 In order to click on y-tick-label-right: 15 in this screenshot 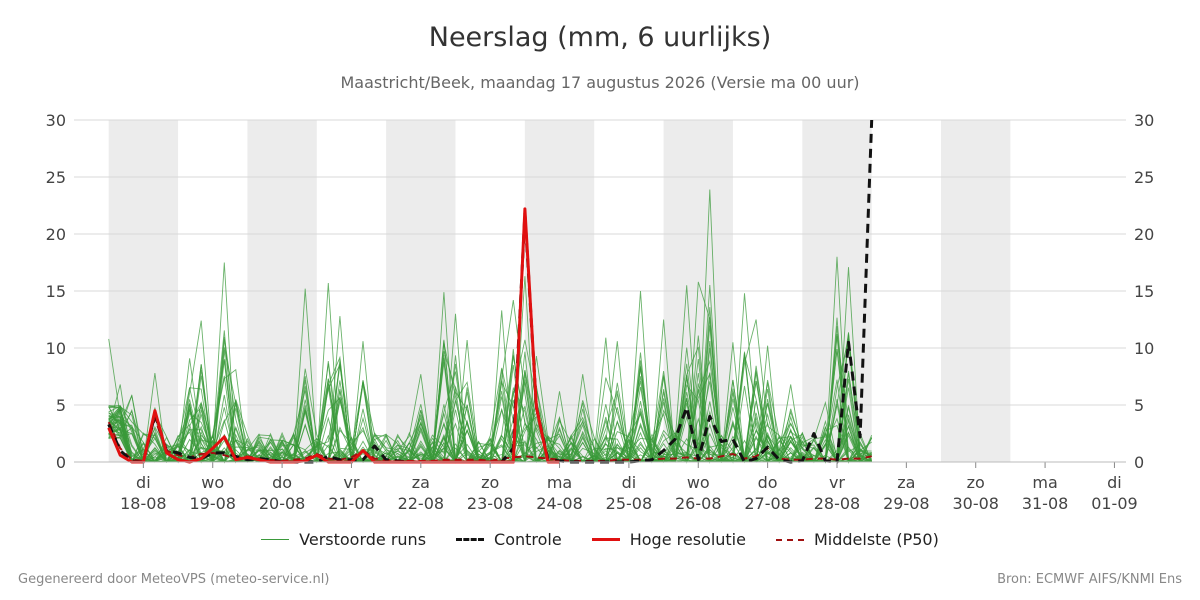, I will do `click(1144, 291)`.